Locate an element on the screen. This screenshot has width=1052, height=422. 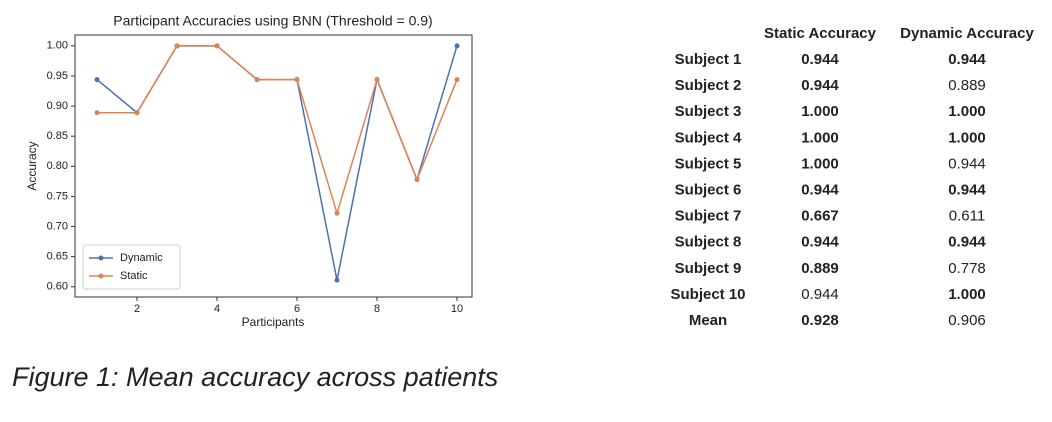
x-tick-label: 10 is located at coordinates (457, 309).